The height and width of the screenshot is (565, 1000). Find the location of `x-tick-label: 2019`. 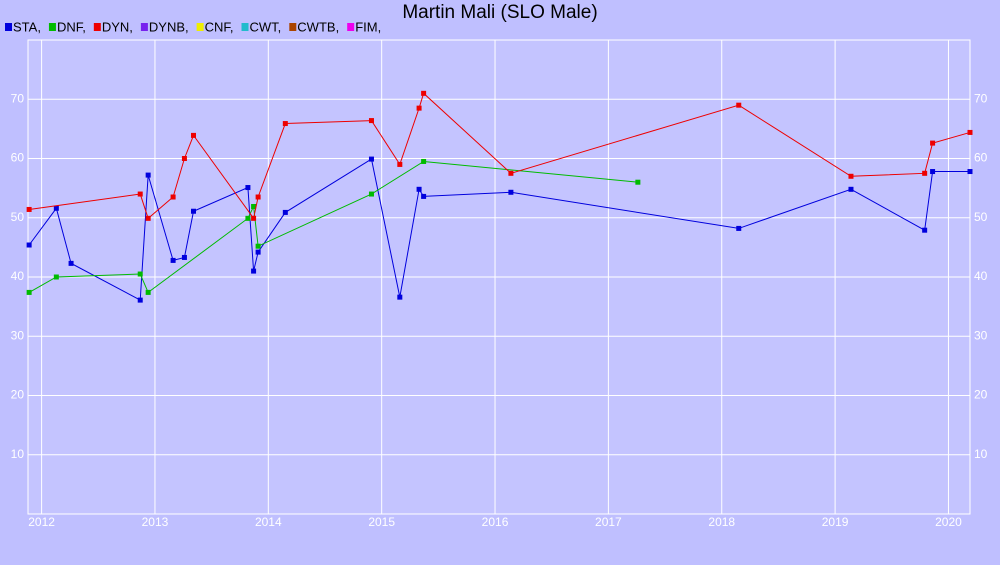

x-tick-label: 2019 is located at coordinates (835, 522).